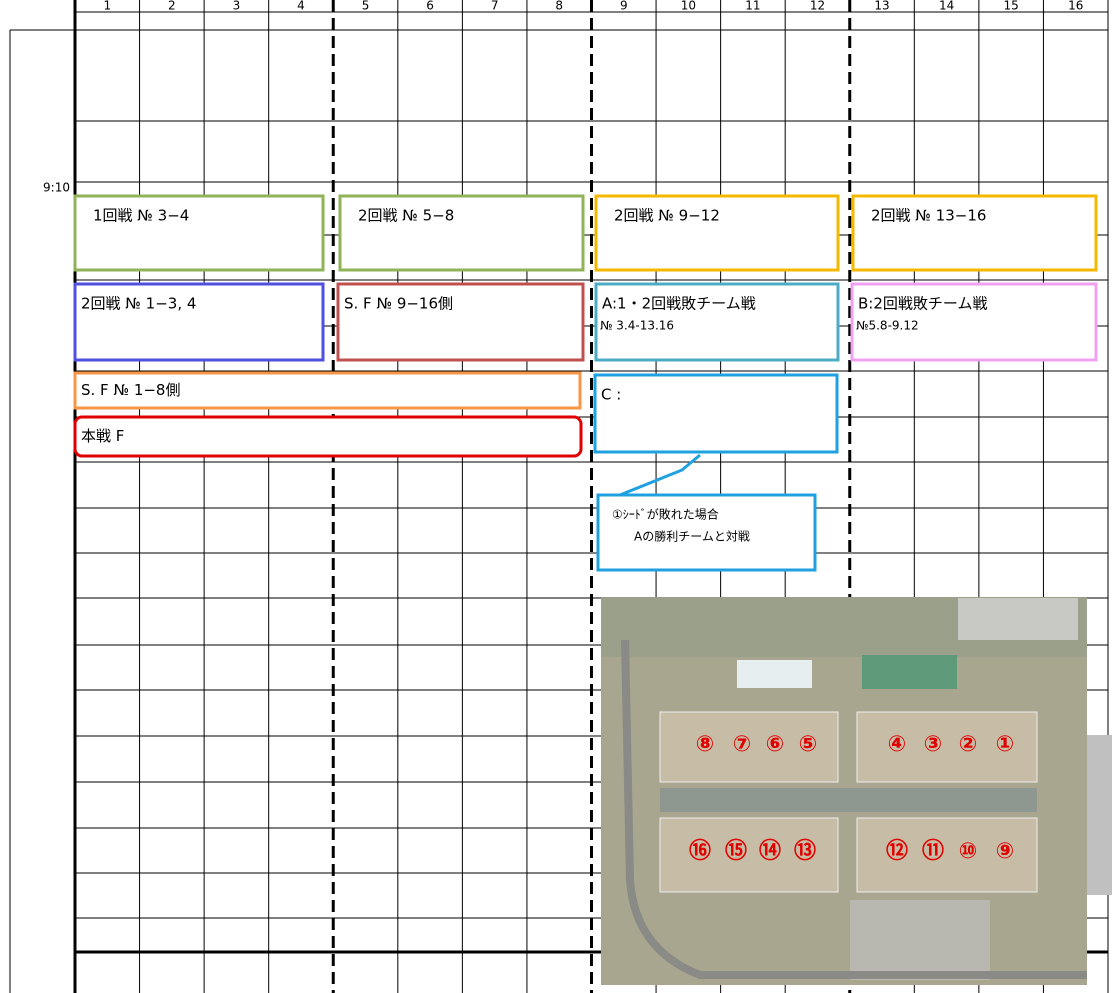 The width and height of the screenshot is (1112, 993). What do you see at coordinates (1005, 851) in the screenshot?
I see `court-number: ⑨` at bounding box center [1005, 851].